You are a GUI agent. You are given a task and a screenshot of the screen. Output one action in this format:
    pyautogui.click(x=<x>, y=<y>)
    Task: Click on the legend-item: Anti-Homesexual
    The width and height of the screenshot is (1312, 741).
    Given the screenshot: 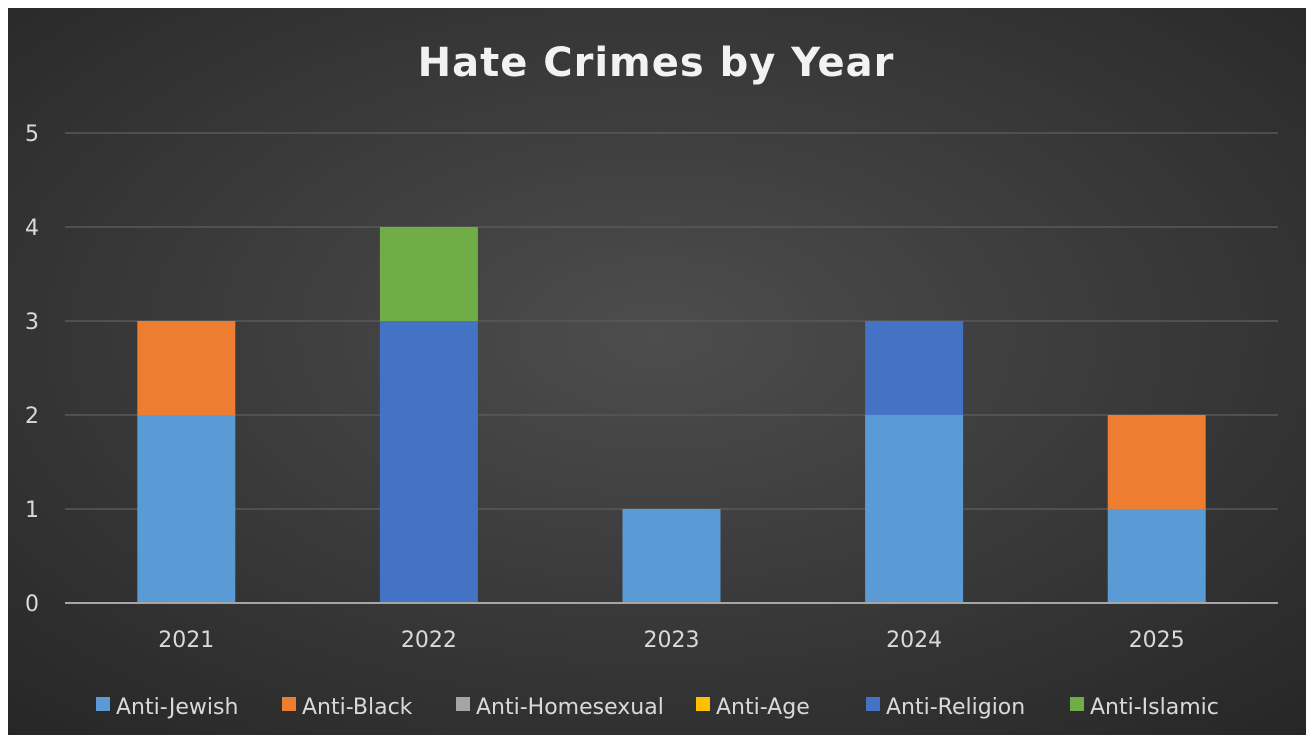 What is the action you would take?
    pyautogui.click(x=560, y=707)
    